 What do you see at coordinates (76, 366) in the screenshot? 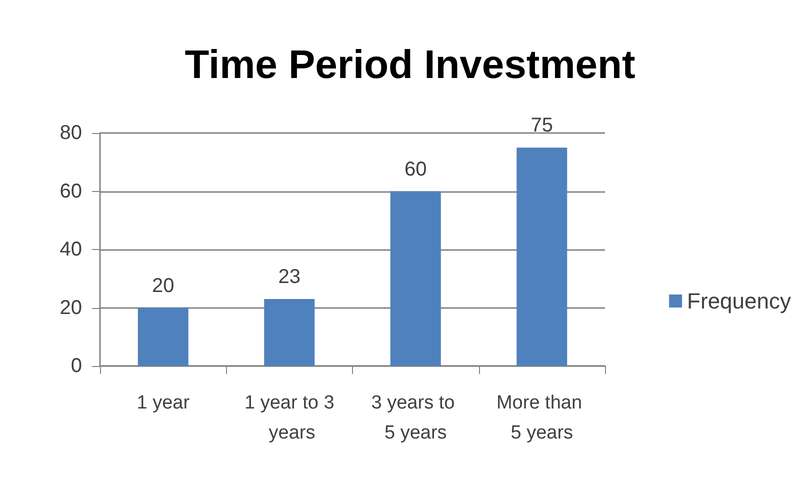
I see `y-tick-label: 0` at bounding box center [76, 366].